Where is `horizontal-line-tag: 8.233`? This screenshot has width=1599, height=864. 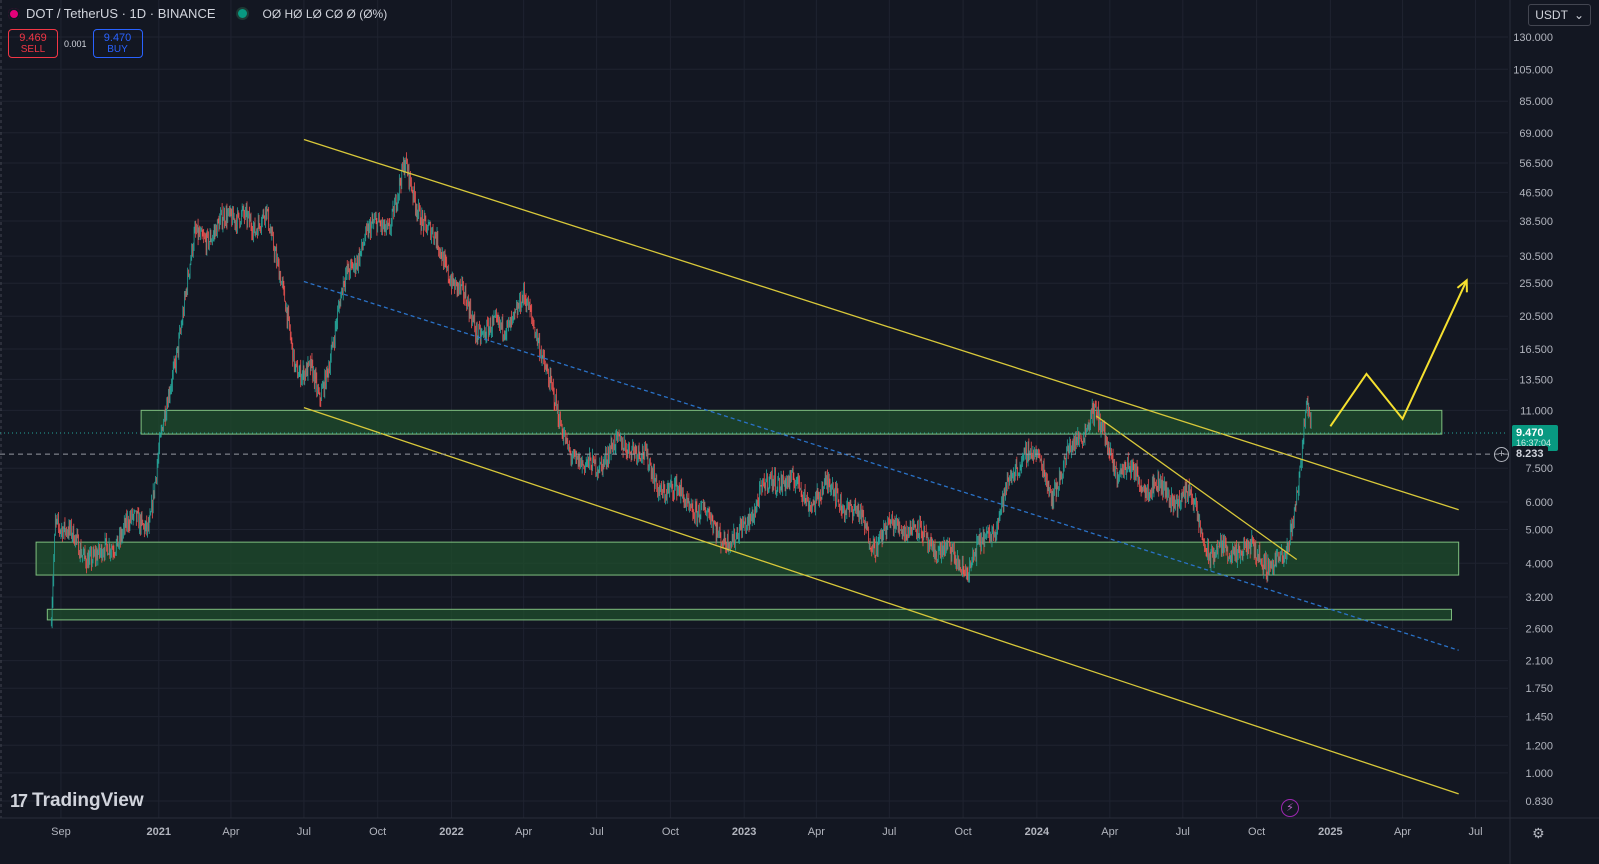
horizontal-line-tag: 8.233 is located at coordinates (1530, 454).